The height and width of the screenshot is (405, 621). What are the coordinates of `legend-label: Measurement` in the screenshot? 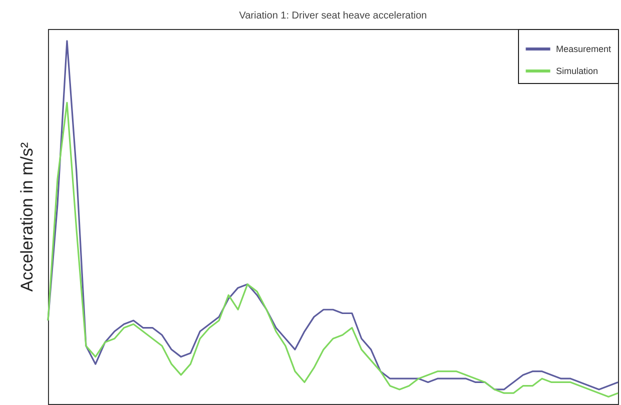 It's located at (584, 49).